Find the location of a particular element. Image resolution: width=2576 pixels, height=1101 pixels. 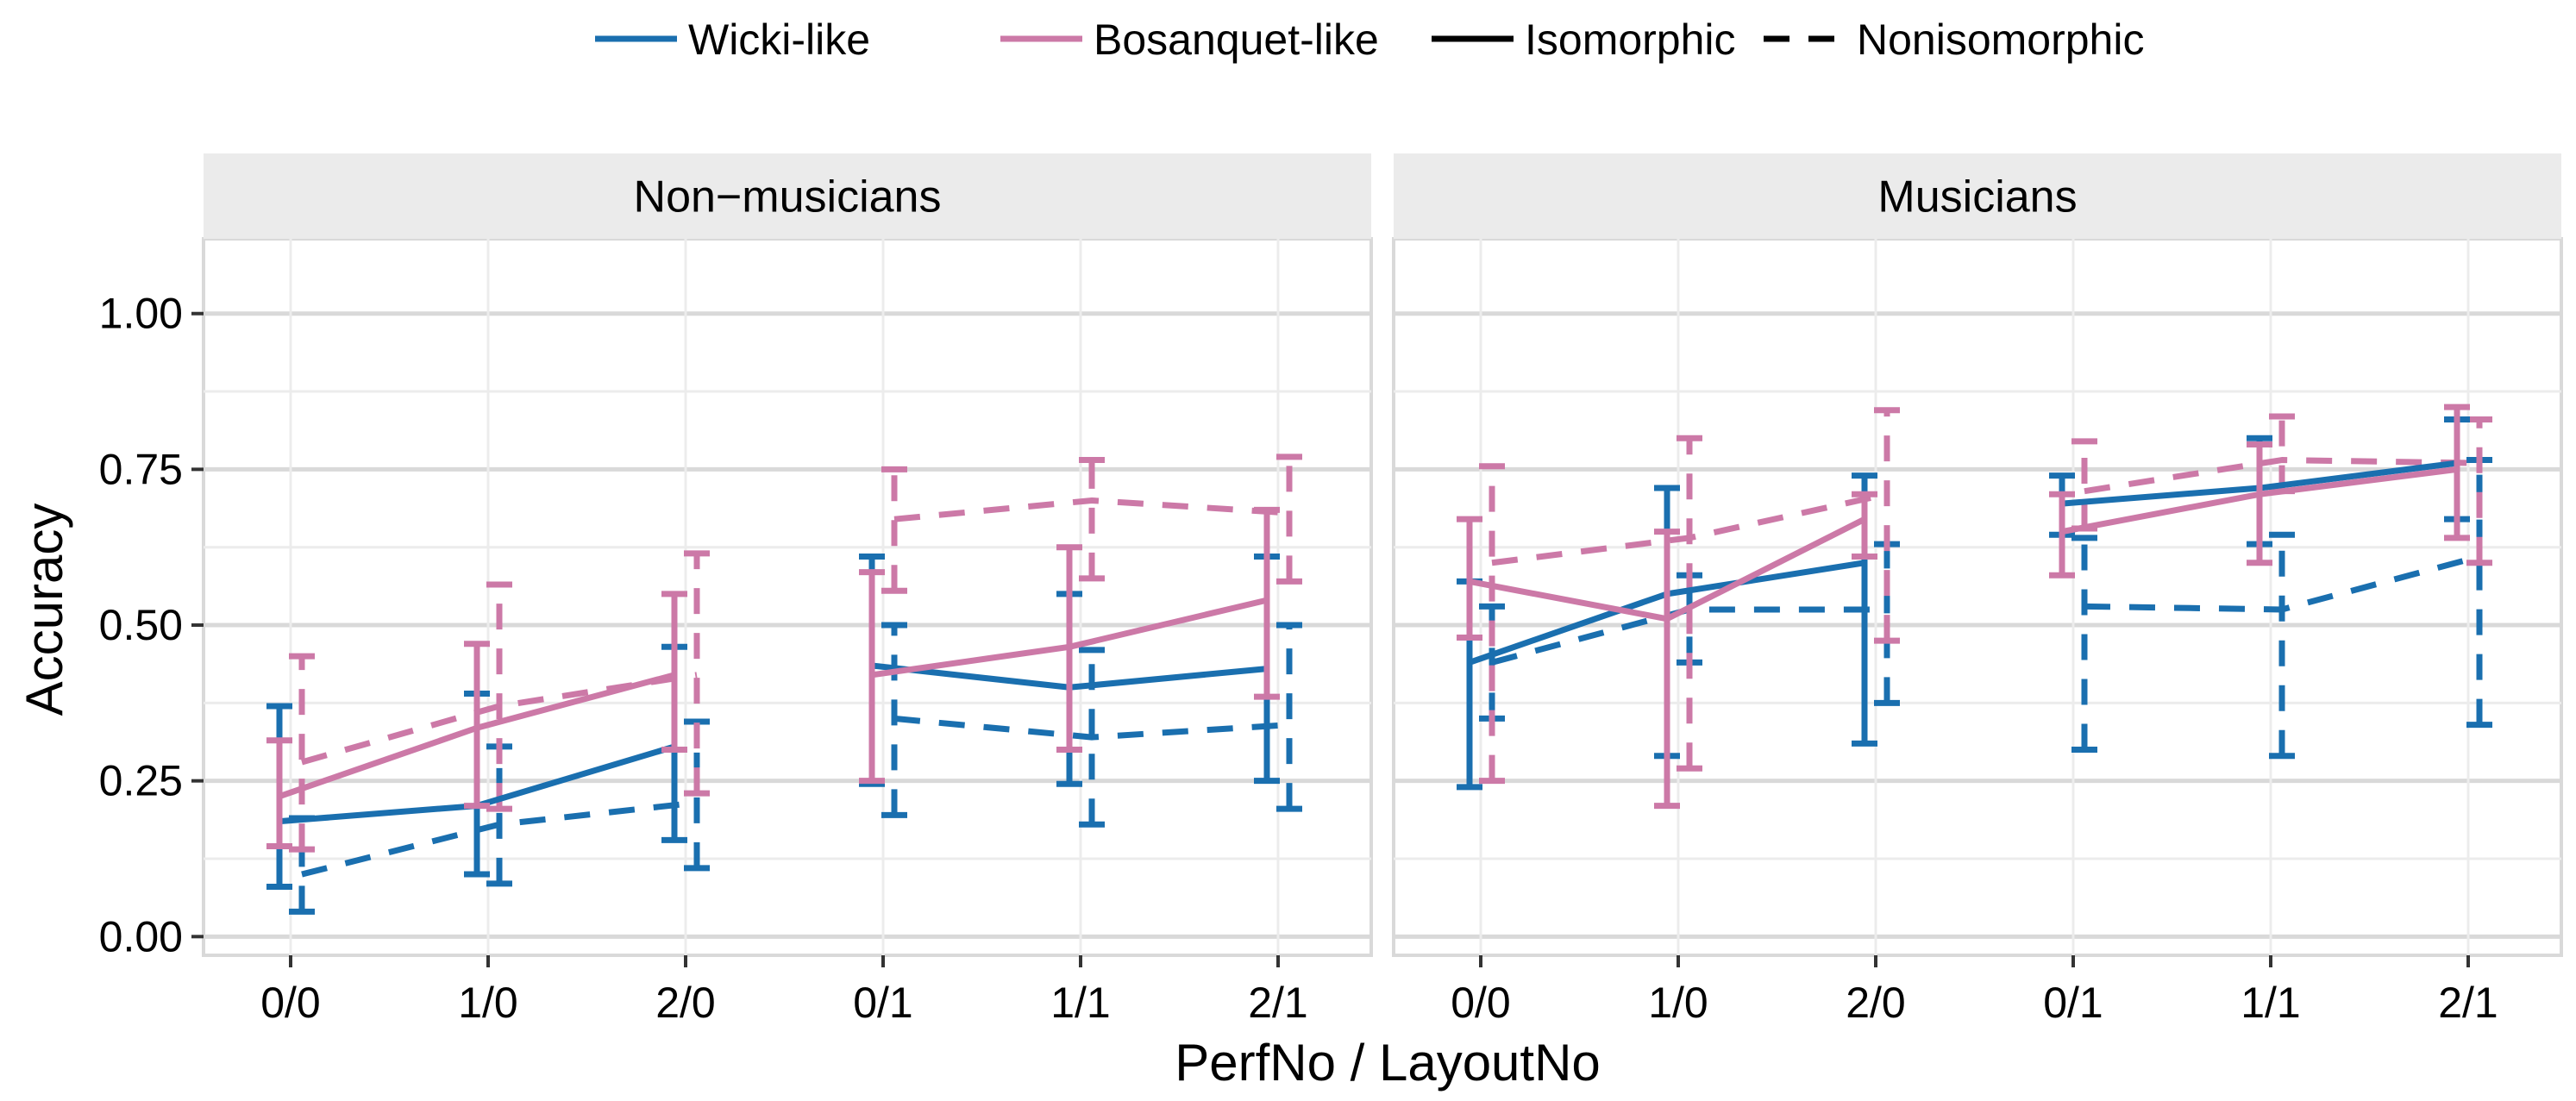

y-tick-label: 0.25 is located at coordinates (141, 781).